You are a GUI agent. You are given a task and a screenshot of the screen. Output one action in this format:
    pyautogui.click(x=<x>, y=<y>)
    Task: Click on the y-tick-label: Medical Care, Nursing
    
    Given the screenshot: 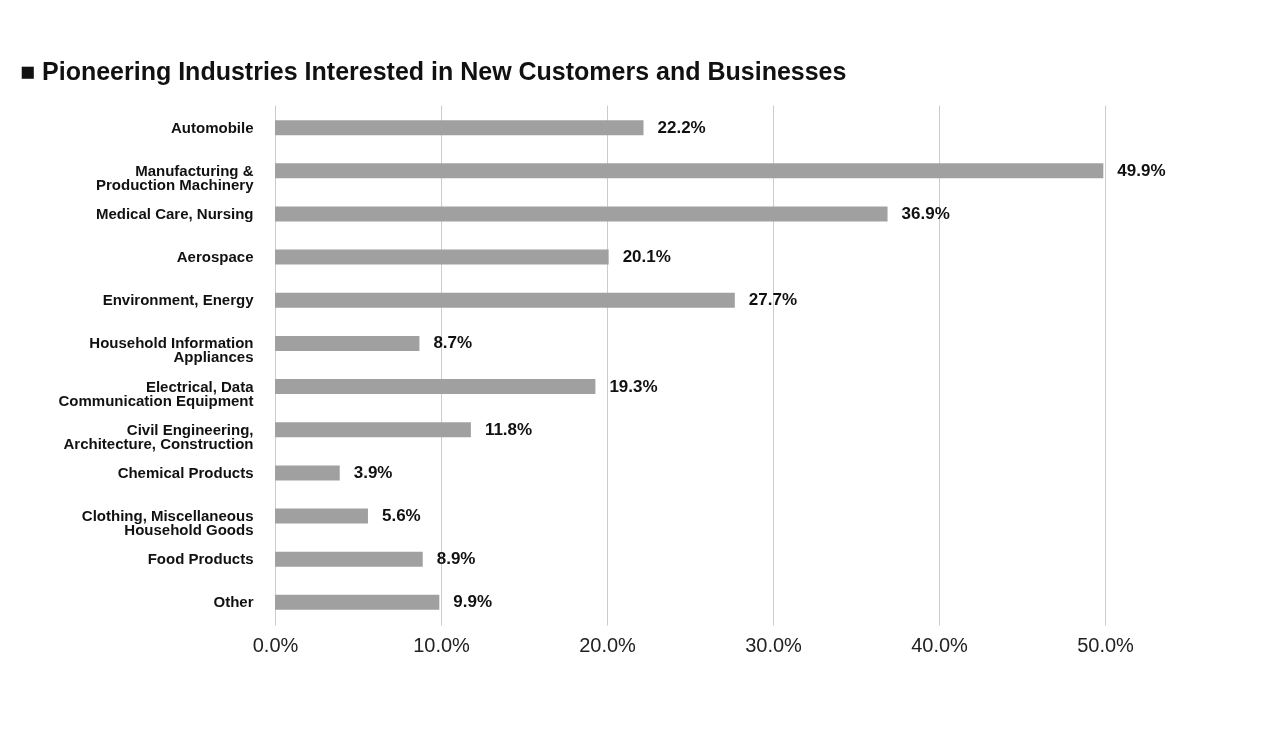 What is the action you would take?
    pyautogui.click(x=174, y=213)
    